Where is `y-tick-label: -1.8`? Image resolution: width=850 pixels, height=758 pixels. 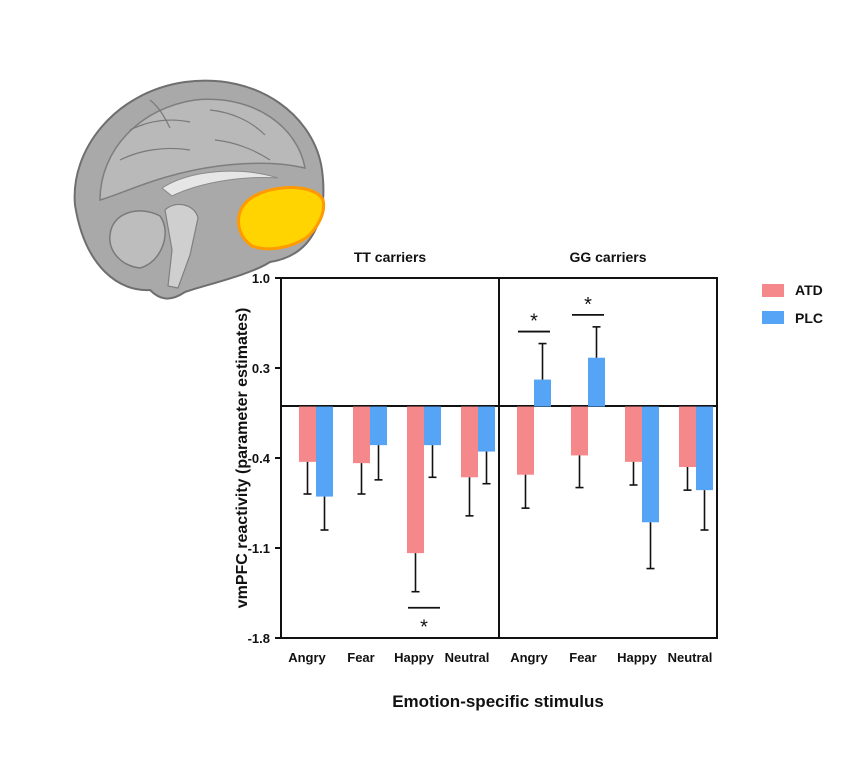
y-tick-label: -1.8 is located at coordinates (259, 638).